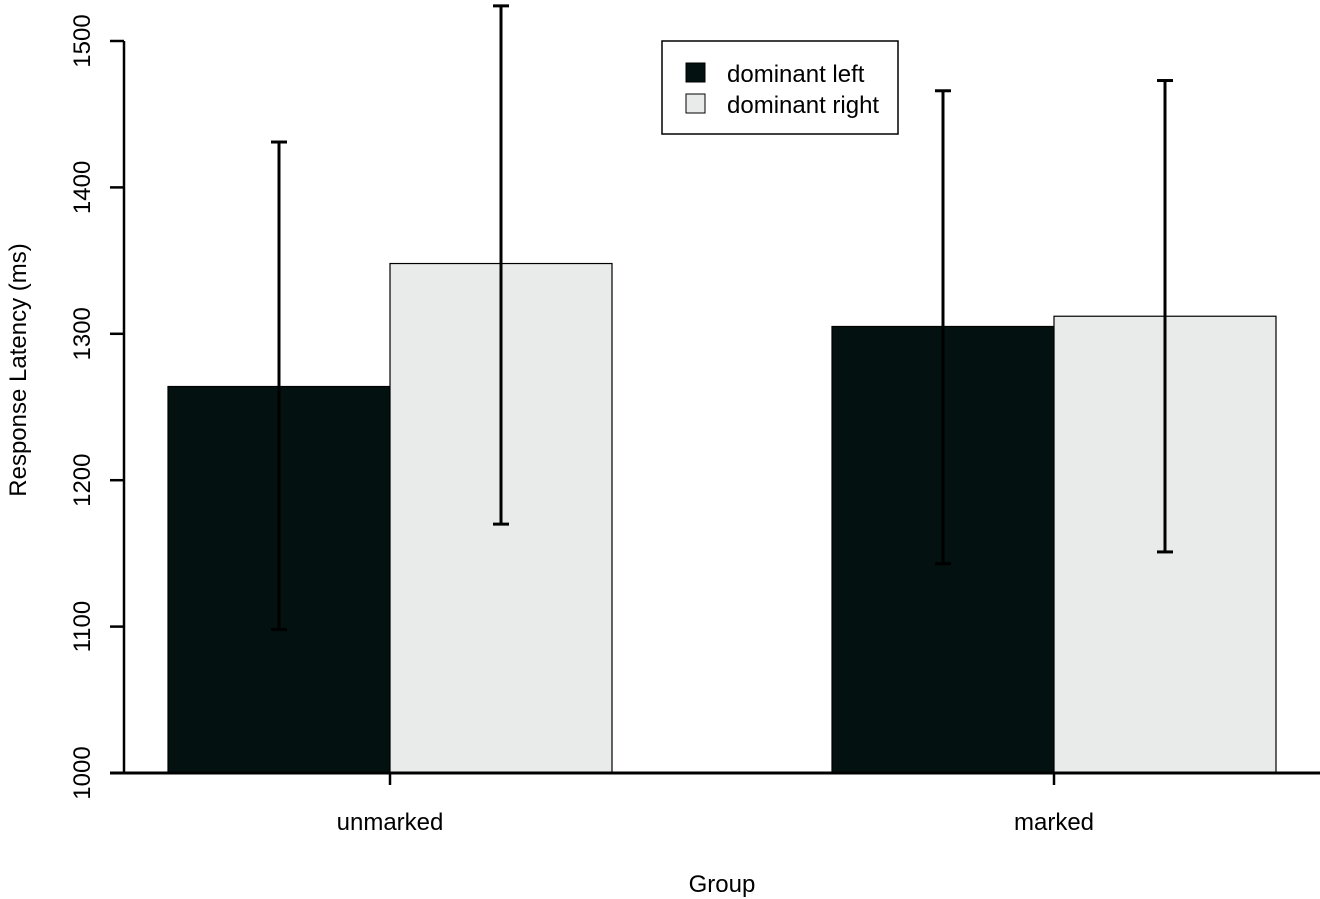 Image resolution: width=1320 pixels, height=899 pixels. What do you see at coordinates (695, 72) in the screenshot?
I see `legend-swatch-dominant-left` at bounding box center [695, 72].